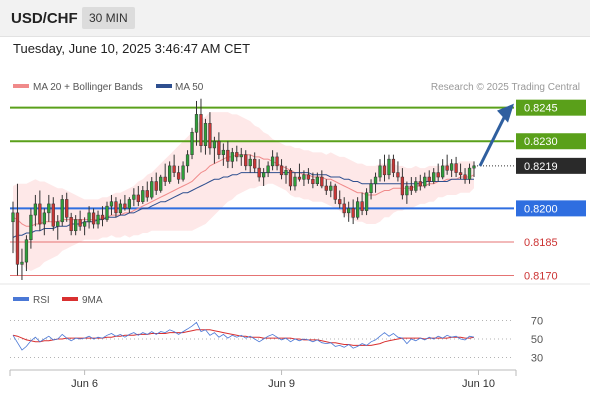 The height and width of the screenshot is (400, 590). I want to click on rsi-line, so click(243, 336).